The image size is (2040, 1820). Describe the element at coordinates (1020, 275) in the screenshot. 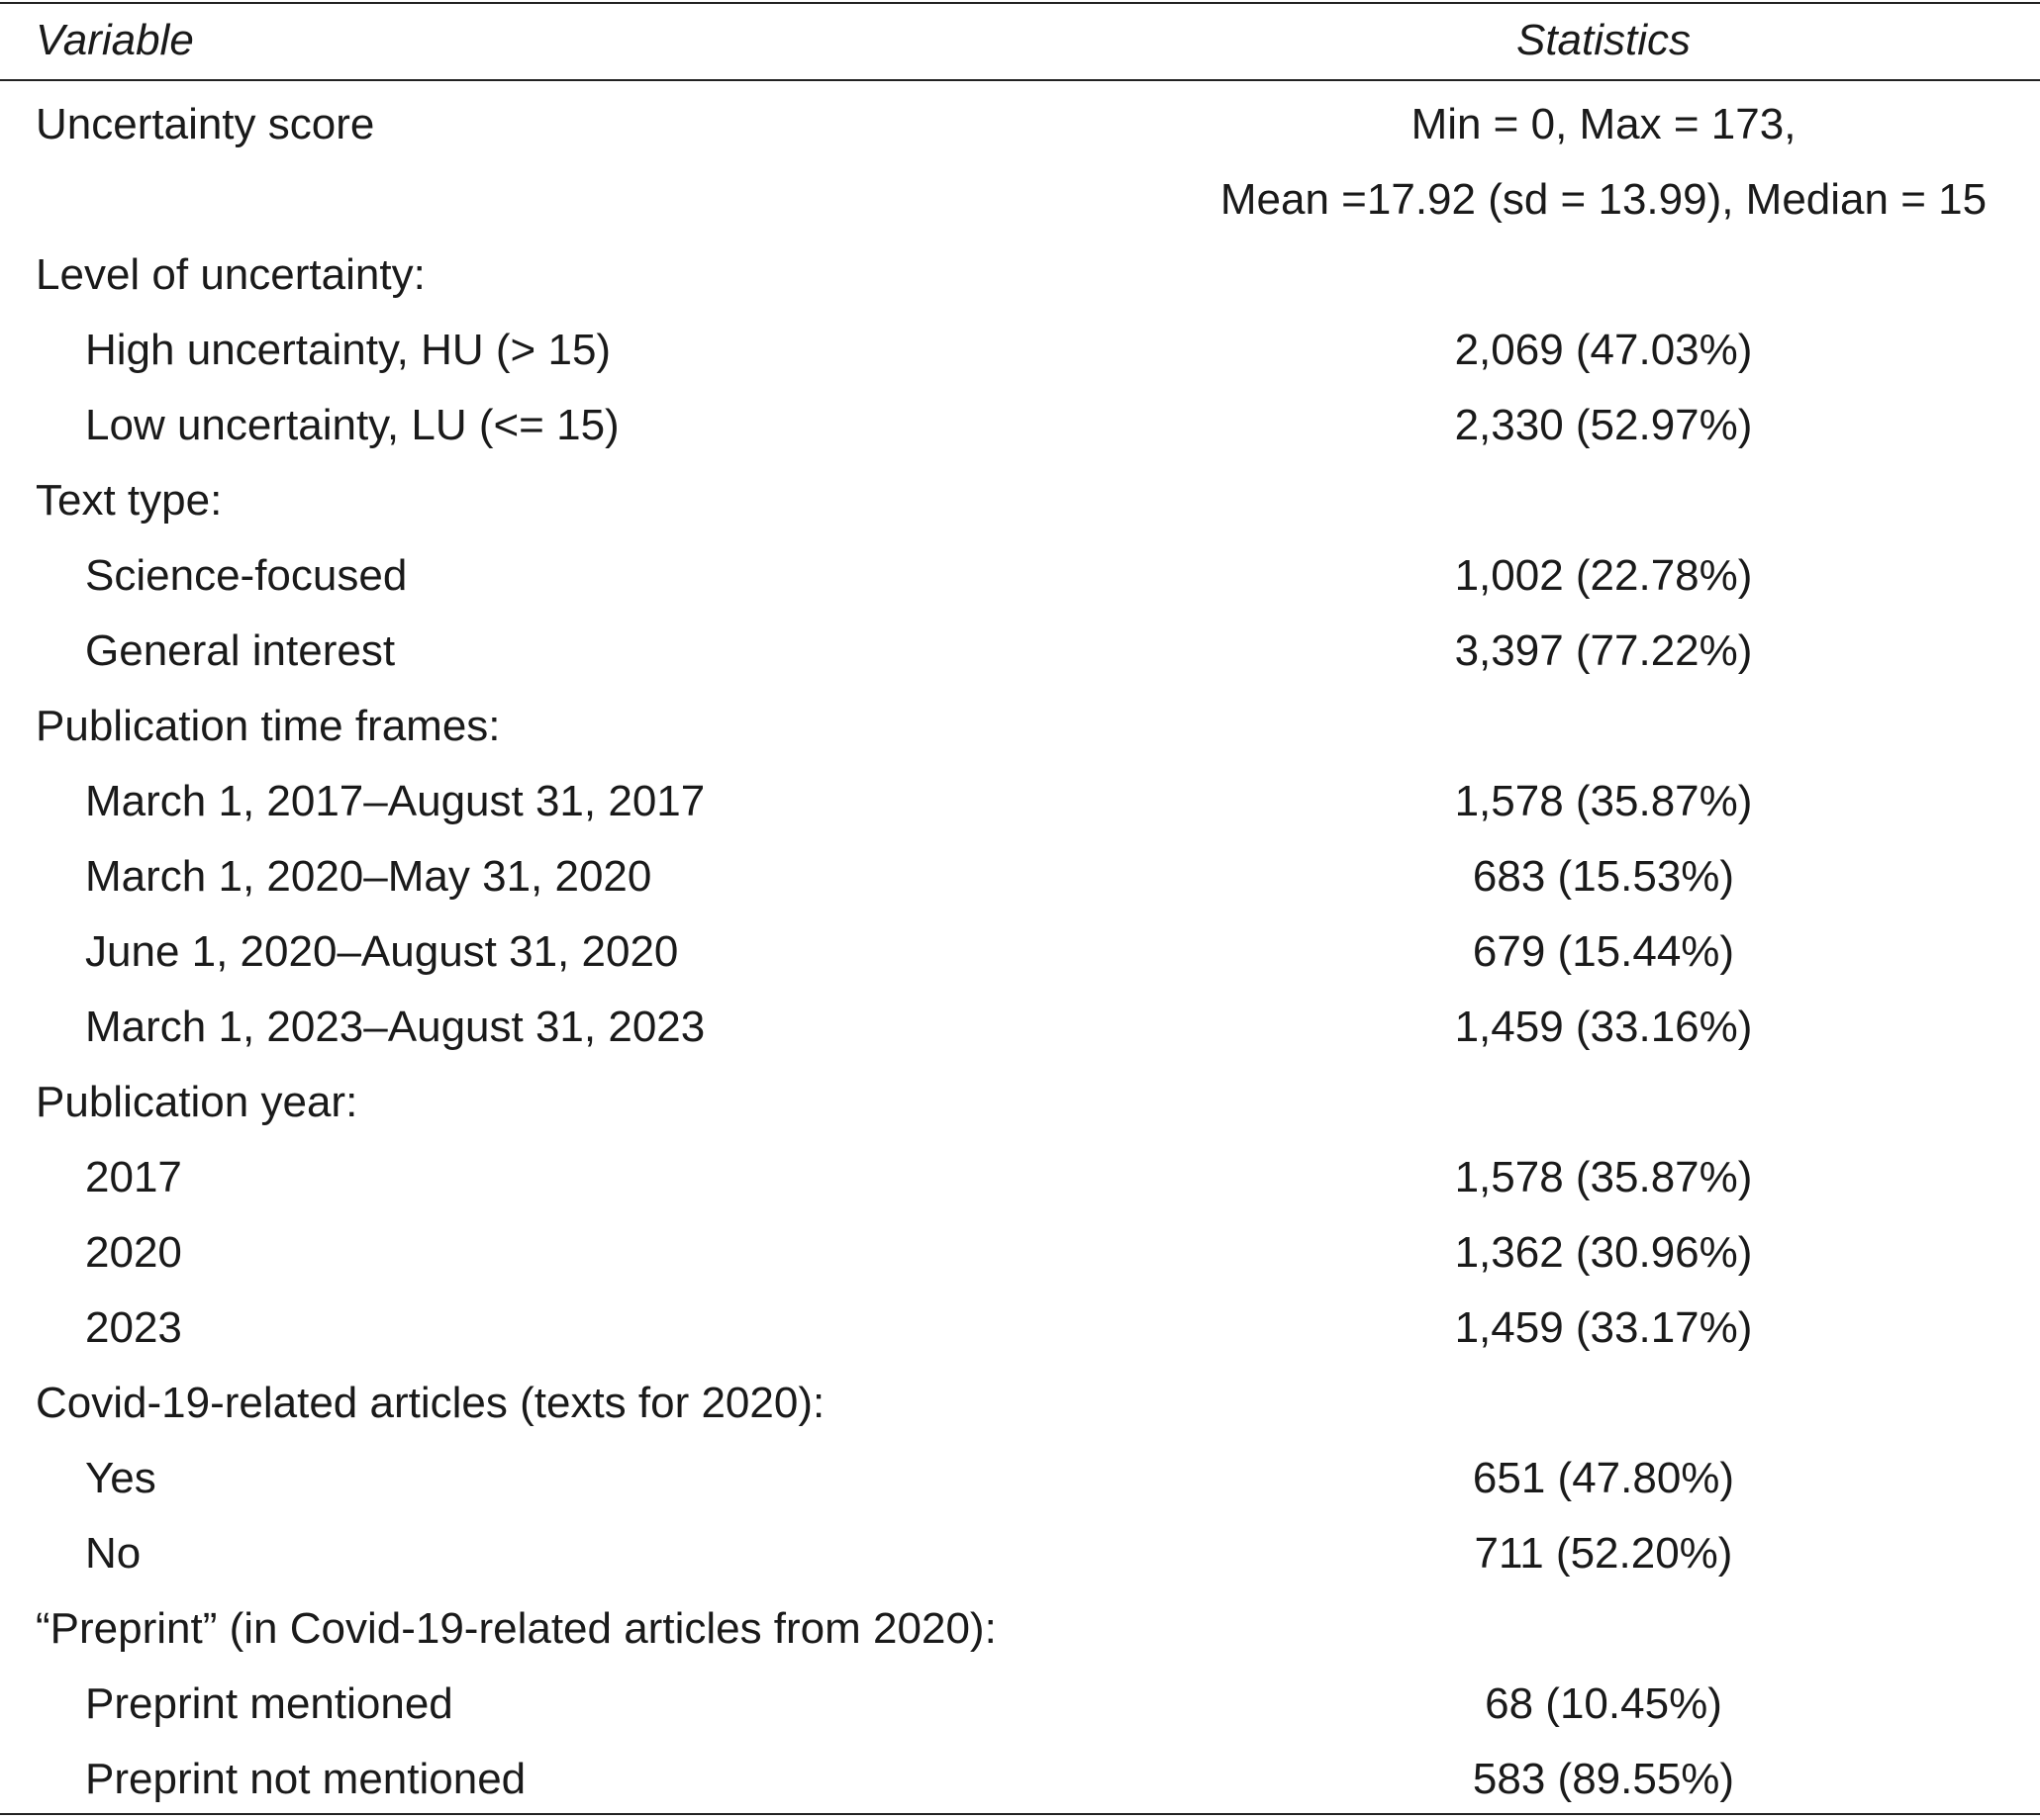

I see `table-row: Level of uncertainty:` at that location.